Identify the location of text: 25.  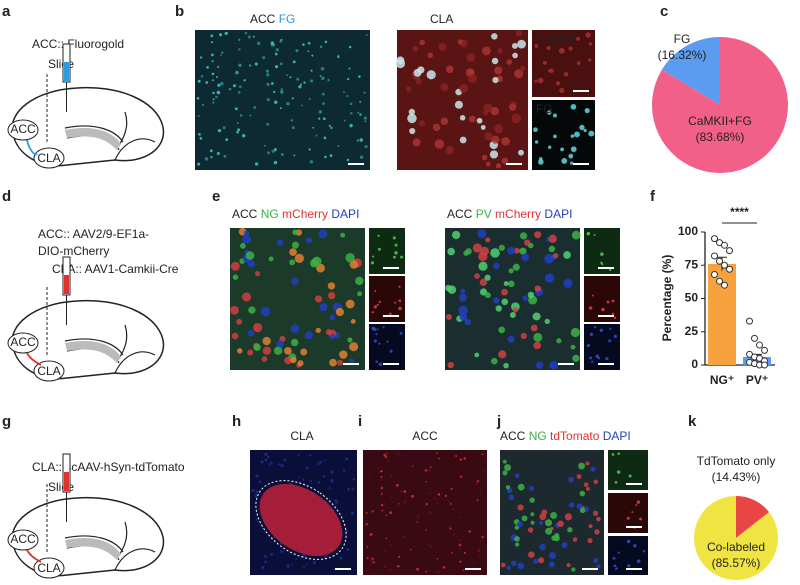
(692, 331).